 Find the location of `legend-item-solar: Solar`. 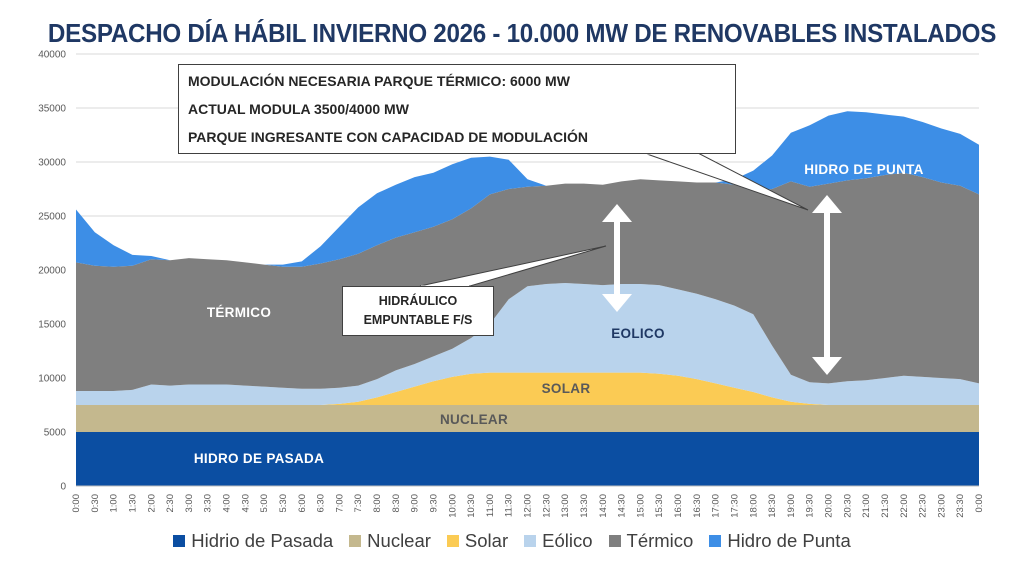

legend-item-solar: Solar is located at coordinates (477, 541).